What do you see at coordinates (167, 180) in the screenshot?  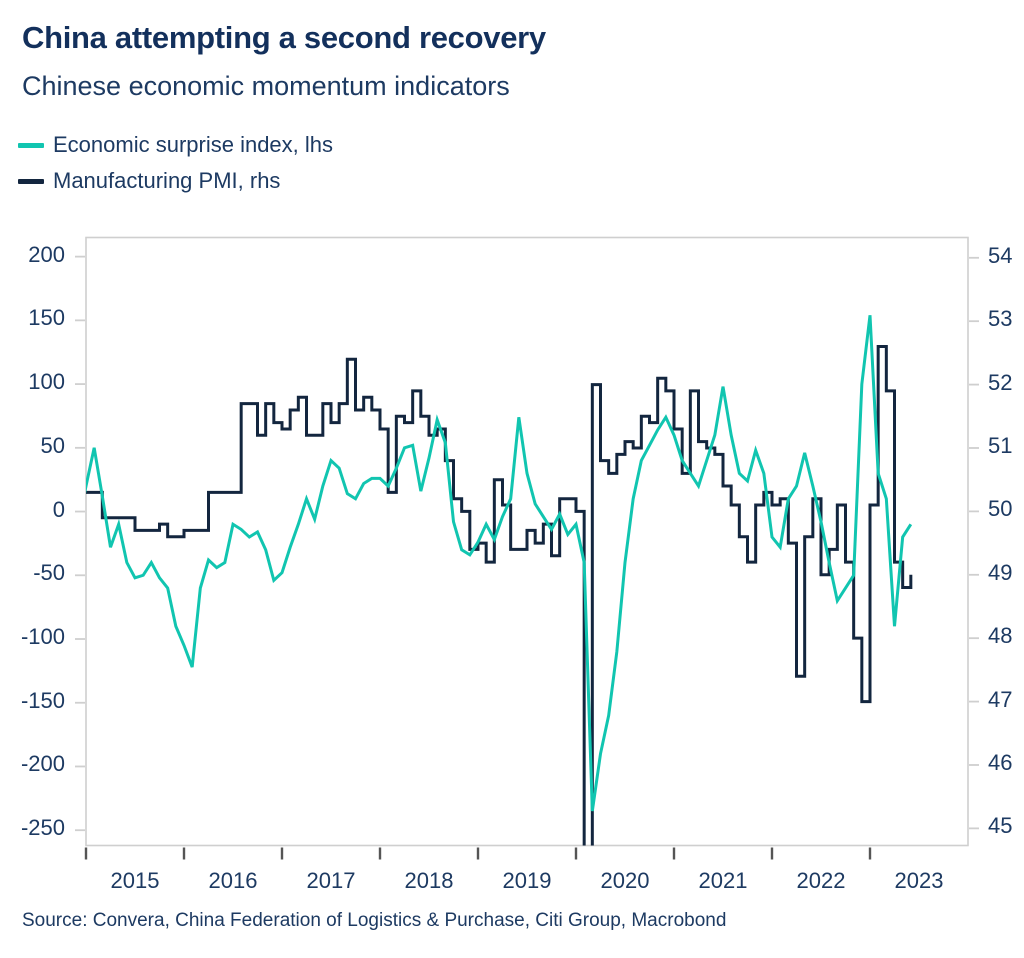 I see `legend-label-manufacturing-pmi: Manufacturing PMI, rhs` at bounding box center [167, 180].